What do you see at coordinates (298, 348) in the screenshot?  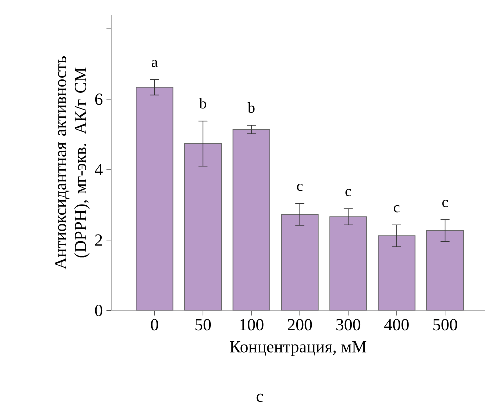 I see `x-axis-title: Концентрация, мМ` at bounding box center [298, 348].